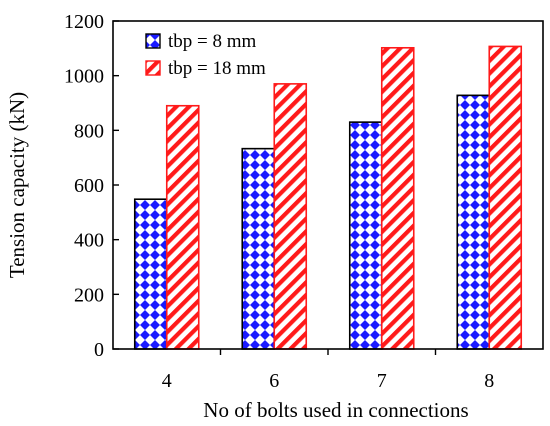  What do you see at coordinates (153, 41) in the screenshot?
I see `legend-swatch-tbp8` at bounding box center [153, 41].